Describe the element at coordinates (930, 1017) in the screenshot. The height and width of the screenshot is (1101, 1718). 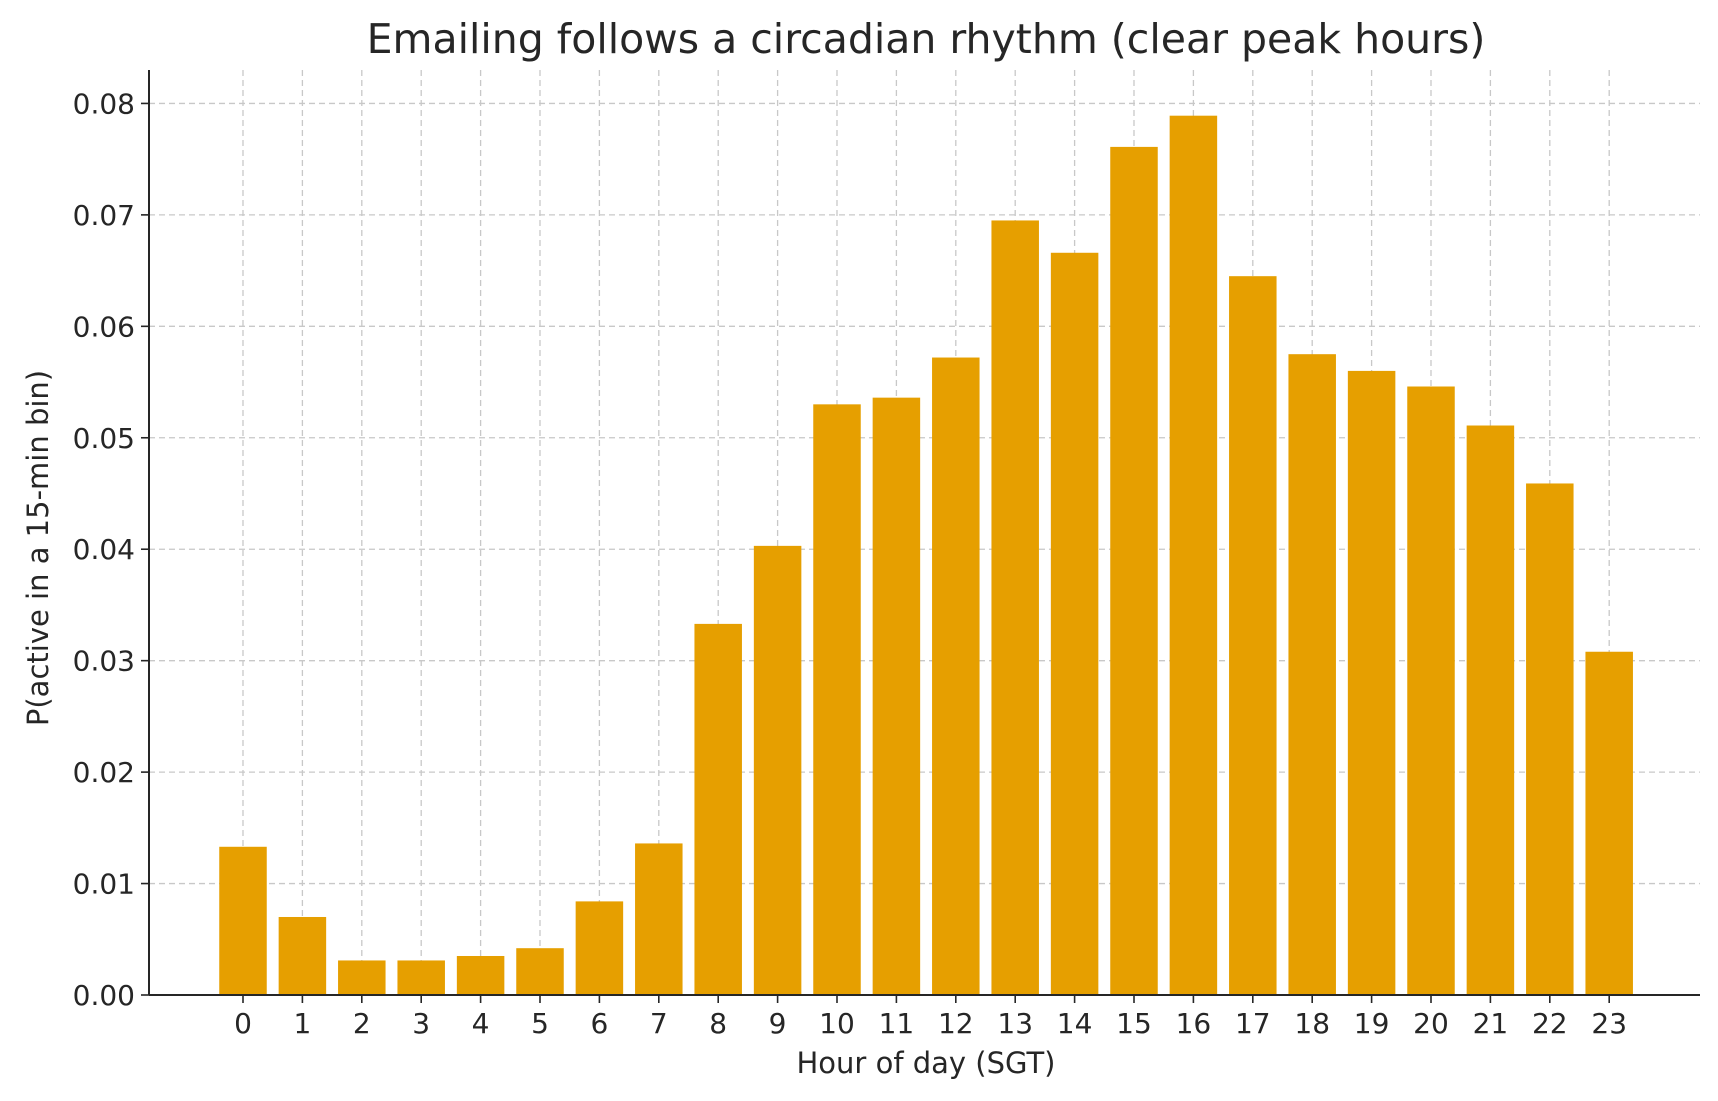
I see `x-axis-ticks: 0 1 2 3 4 5 6 7 8 9 10 11 12 13 14 15 16 17 18 19 20 21 22 23` at that location.